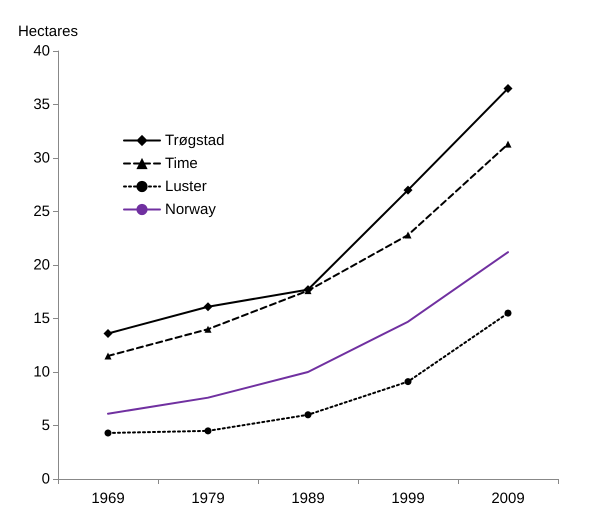  I want to click on x-tick-label: 1989, so click(308, 498).